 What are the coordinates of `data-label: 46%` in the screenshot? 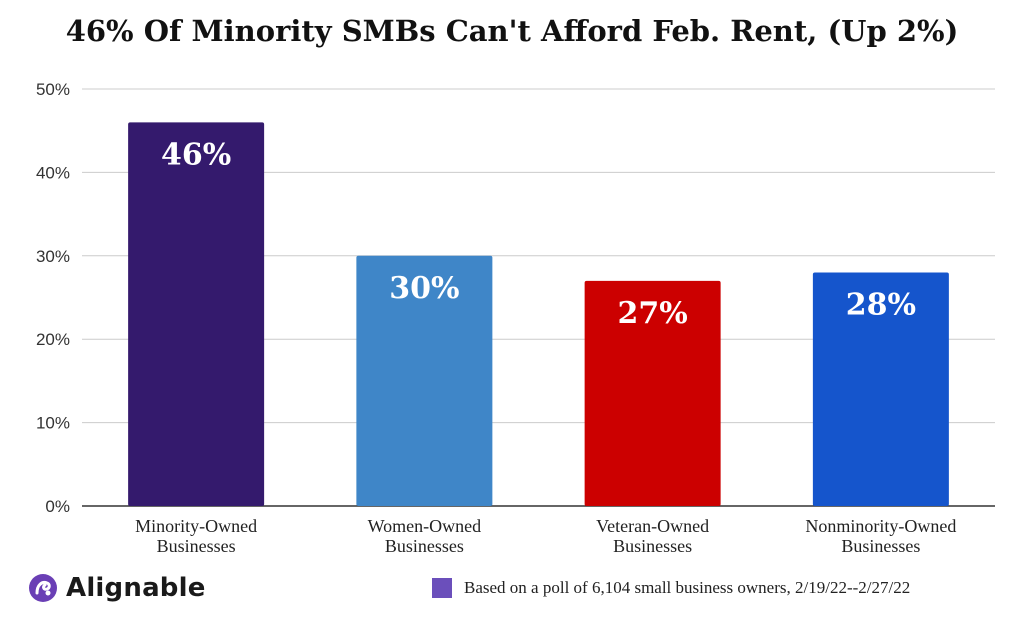 It's located at (196, 154).